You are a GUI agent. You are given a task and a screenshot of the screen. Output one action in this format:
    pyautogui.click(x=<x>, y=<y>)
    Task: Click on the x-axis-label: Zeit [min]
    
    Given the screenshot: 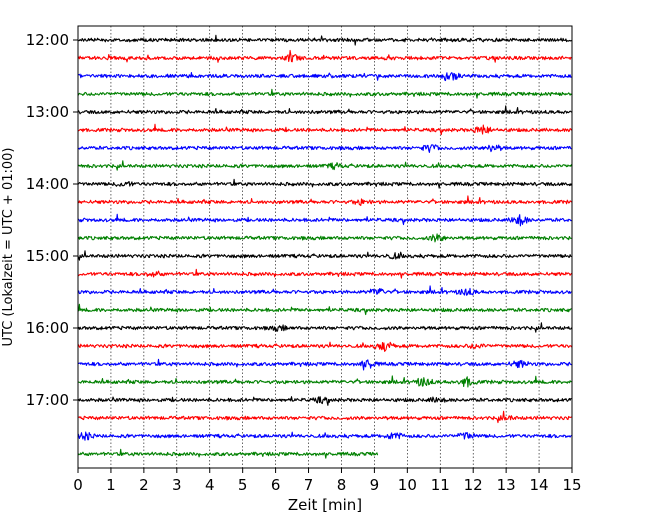 What is the action you would take?
    pyautogui.click(x=325, y=505)
    